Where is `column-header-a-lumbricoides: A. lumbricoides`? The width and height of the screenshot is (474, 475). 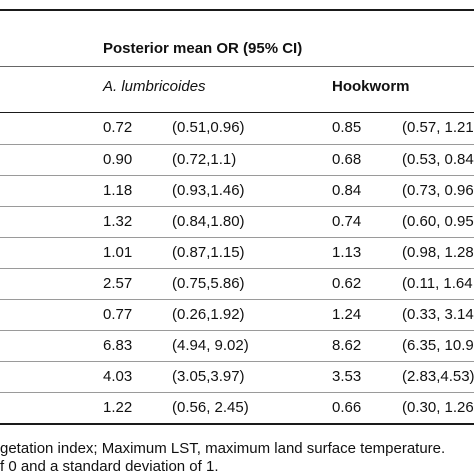
column-header-a-lumbricoides: A. lumbricoides is located at coordinates (154, 86).